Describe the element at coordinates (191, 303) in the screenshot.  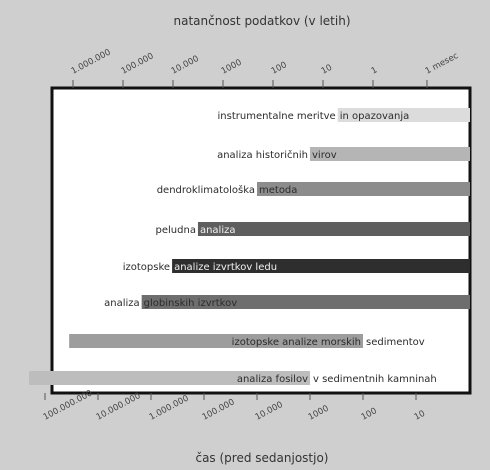
I see `bar-inner-label: globinskih izvrtkov` at that location.